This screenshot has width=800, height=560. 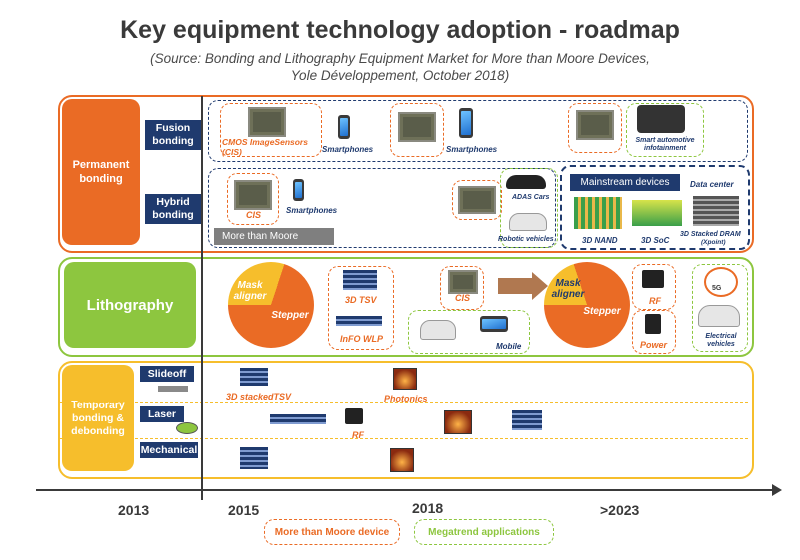 What do you see at coordinates (721, 340) in the screenshot?
I see `electrical-label: Electrical vehicles` at bounding box center [721, 340].